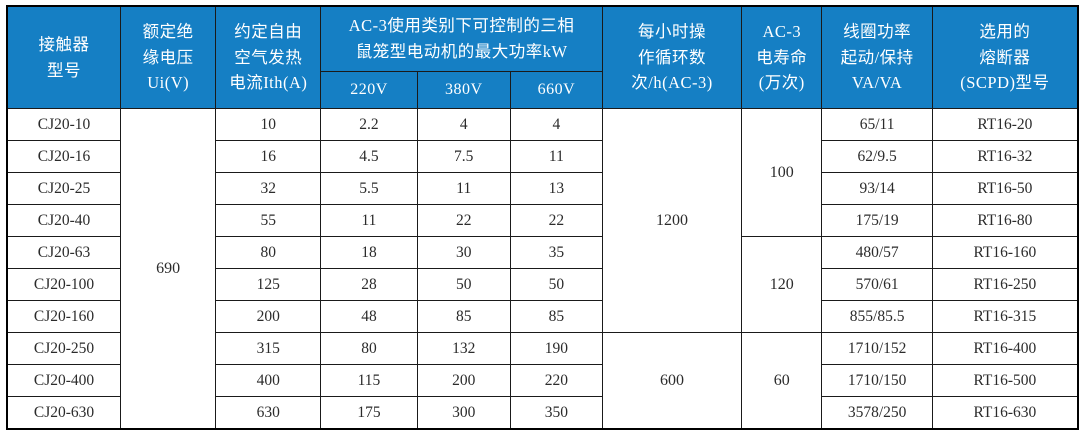  What do you see at coordinates (877, 413) in the screenshot?
I see `cell-coil-power: 3578/250` at bounding box center [877, 413].